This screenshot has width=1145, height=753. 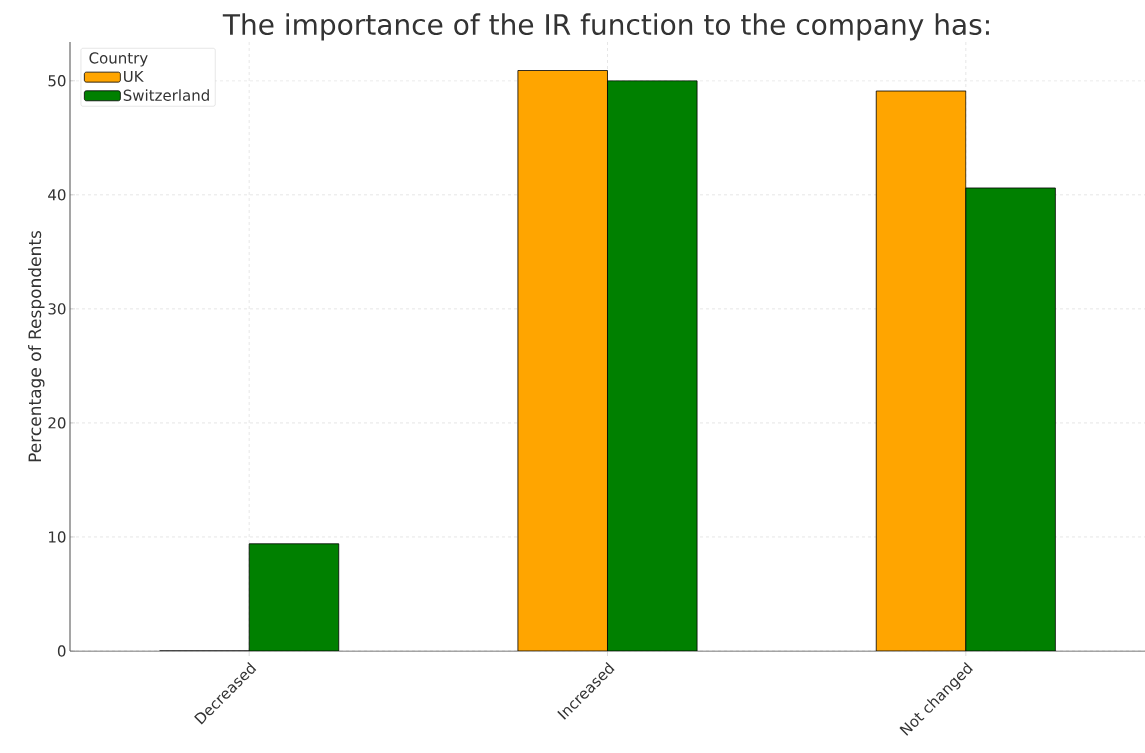 I want to click on legend-label: Switzerland, so click(x=166, y=95).